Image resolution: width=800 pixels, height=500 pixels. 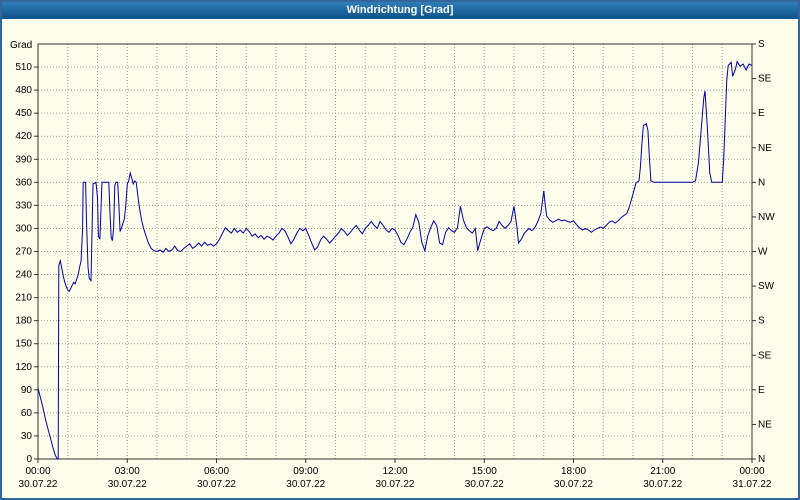 What do you see at coordinates (305, 471) in the screenshot?
I see `x-tick-time-label: 09:00` at bounding box center [305, 471].